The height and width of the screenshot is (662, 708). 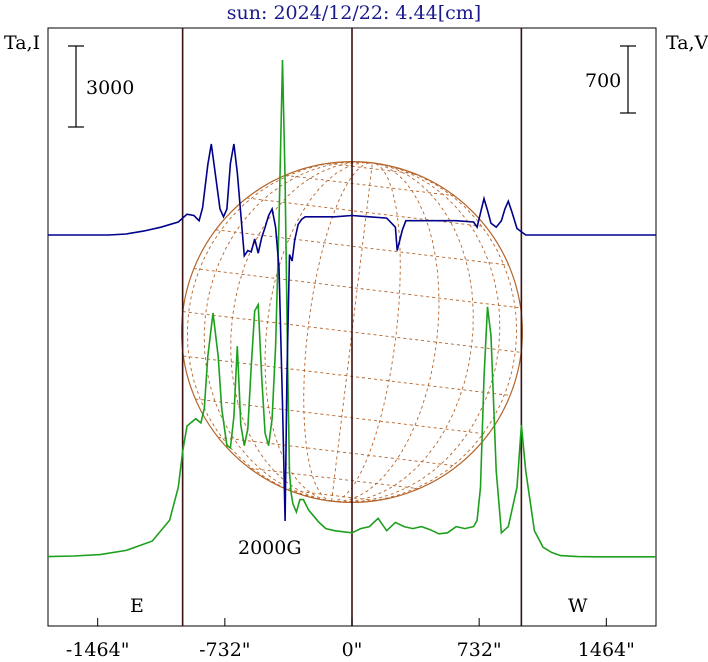 I want to click on east-label: E, so click(x=137, y=606).